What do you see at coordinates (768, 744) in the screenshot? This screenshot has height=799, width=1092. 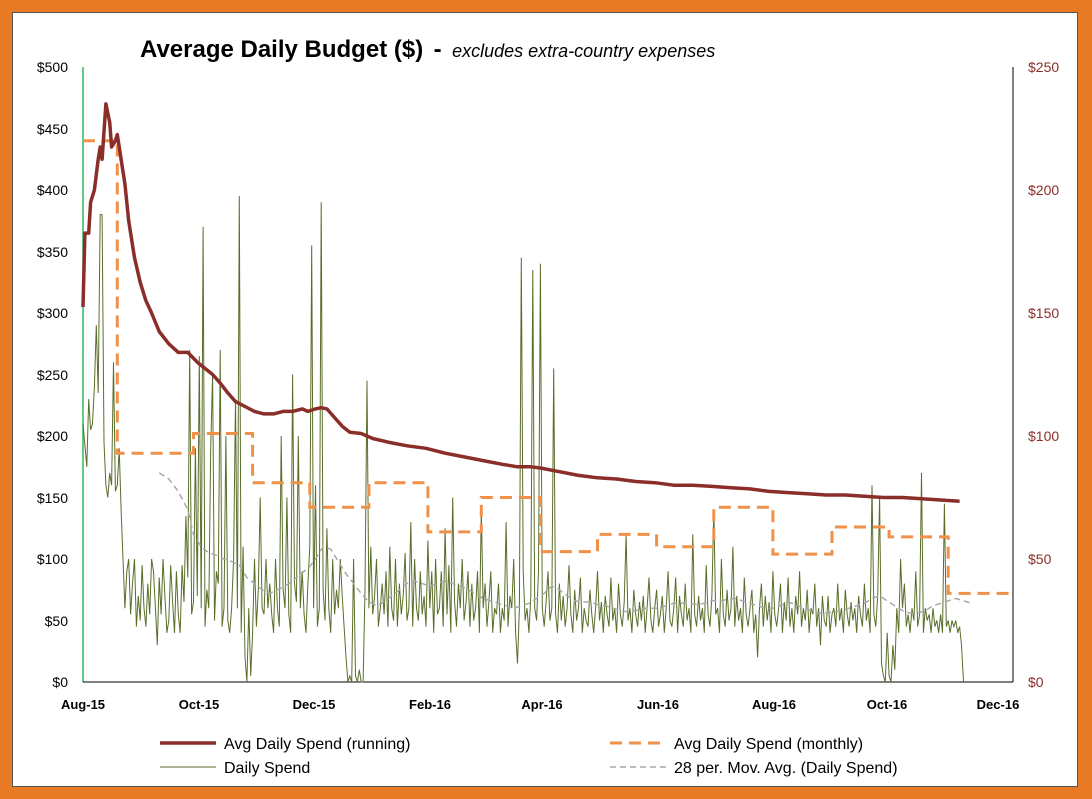 I see `legend-label-monthly: Avg Daily Spend (monthly)` at bounding box center [768, 744].